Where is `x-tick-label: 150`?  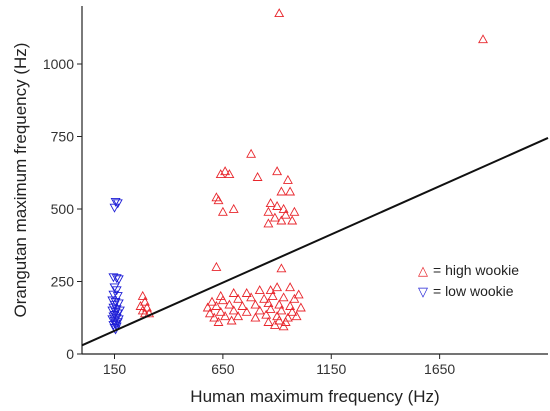 x-tick-label: 150 is located at coordinates (115, 369).